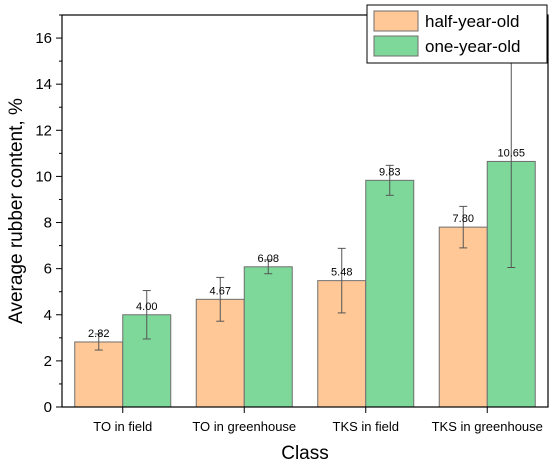 The height and width of the screenshot is (464, 550). I want to click on legend-swatch-one-year-old, so click(396, 46).